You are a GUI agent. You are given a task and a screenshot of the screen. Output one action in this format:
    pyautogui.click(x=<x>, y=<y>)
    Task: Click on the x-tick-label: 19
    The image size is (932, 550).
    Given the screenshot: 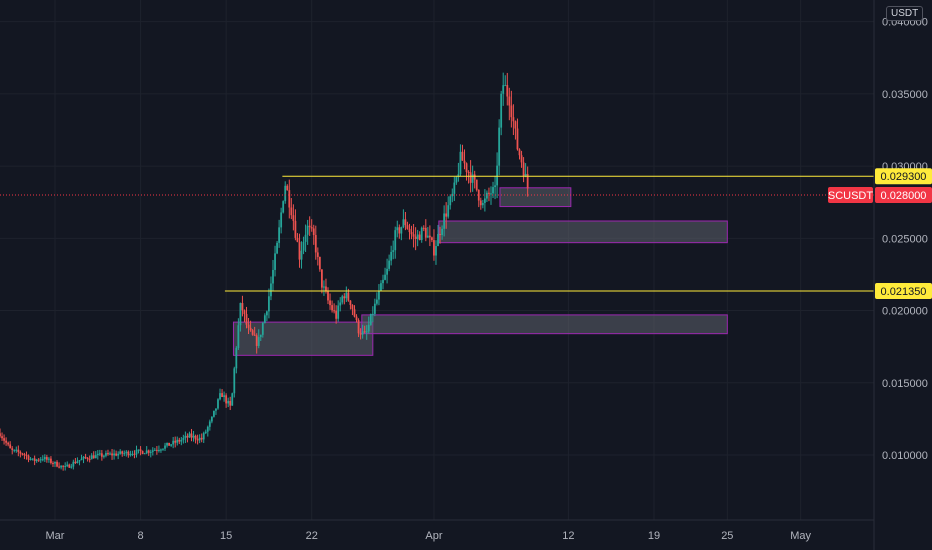 What is the action you would take?
    pyautogui.click(x=654, y=536)
    